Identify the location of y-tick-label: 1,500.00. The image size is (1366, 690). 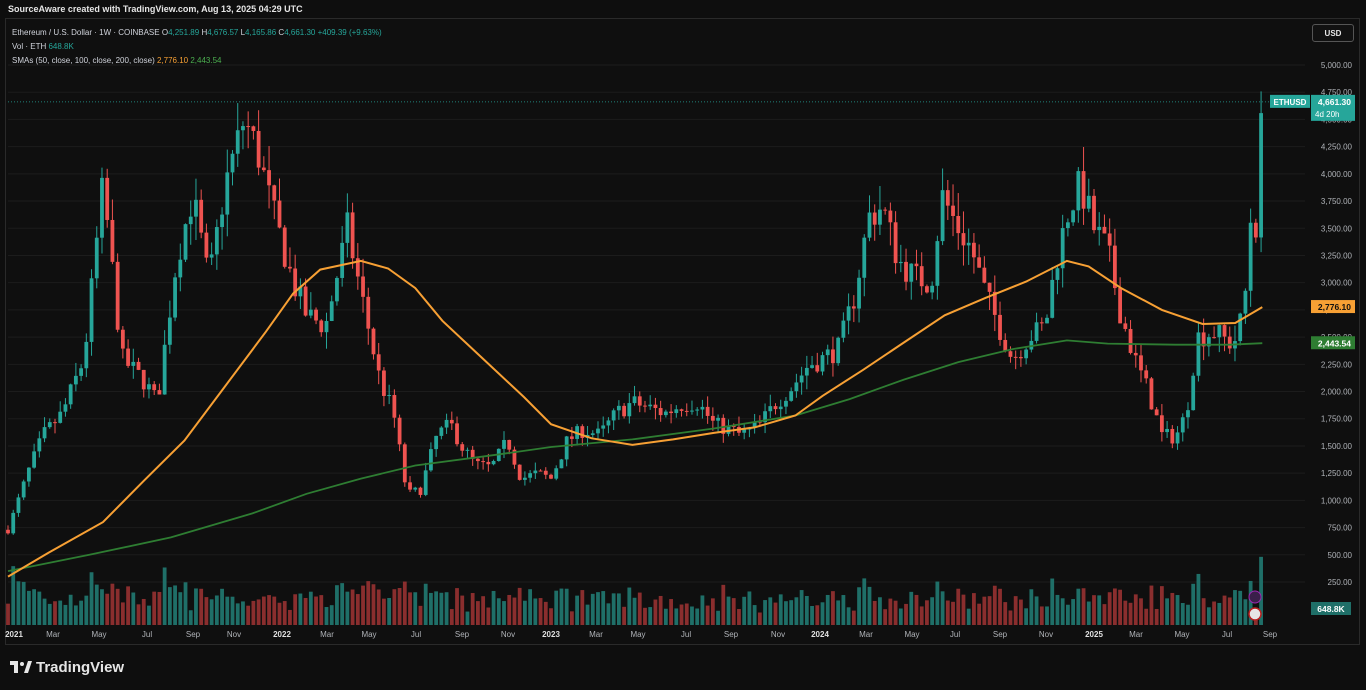
(1337, 446).